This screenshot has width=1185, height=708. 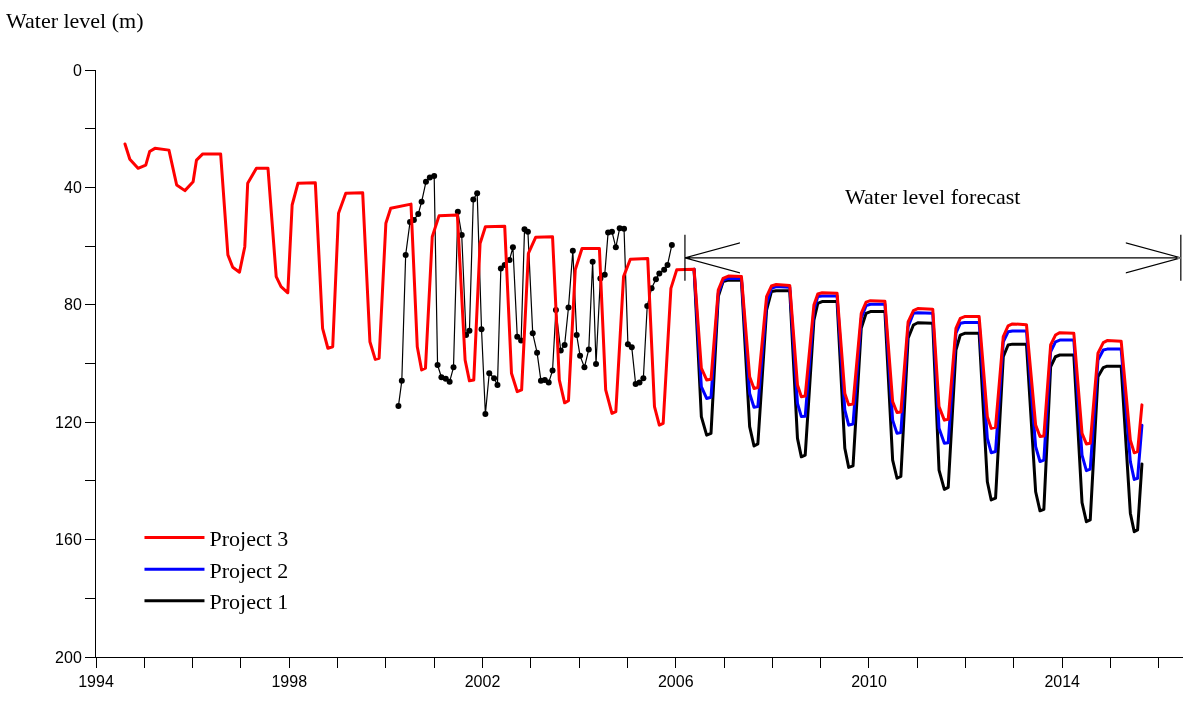 I want to click on legend-label: Project 2, so click(x=249, y=570).